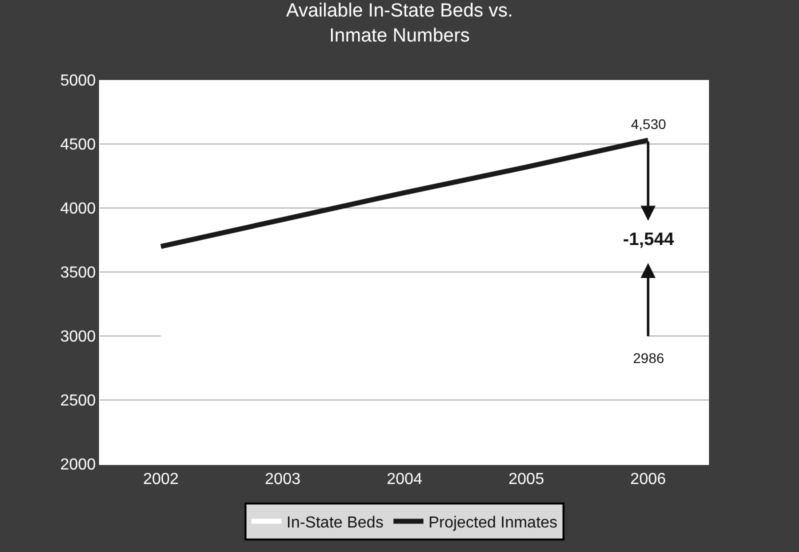  I want to click on y-tick-label: 4000, so click(78, 209).